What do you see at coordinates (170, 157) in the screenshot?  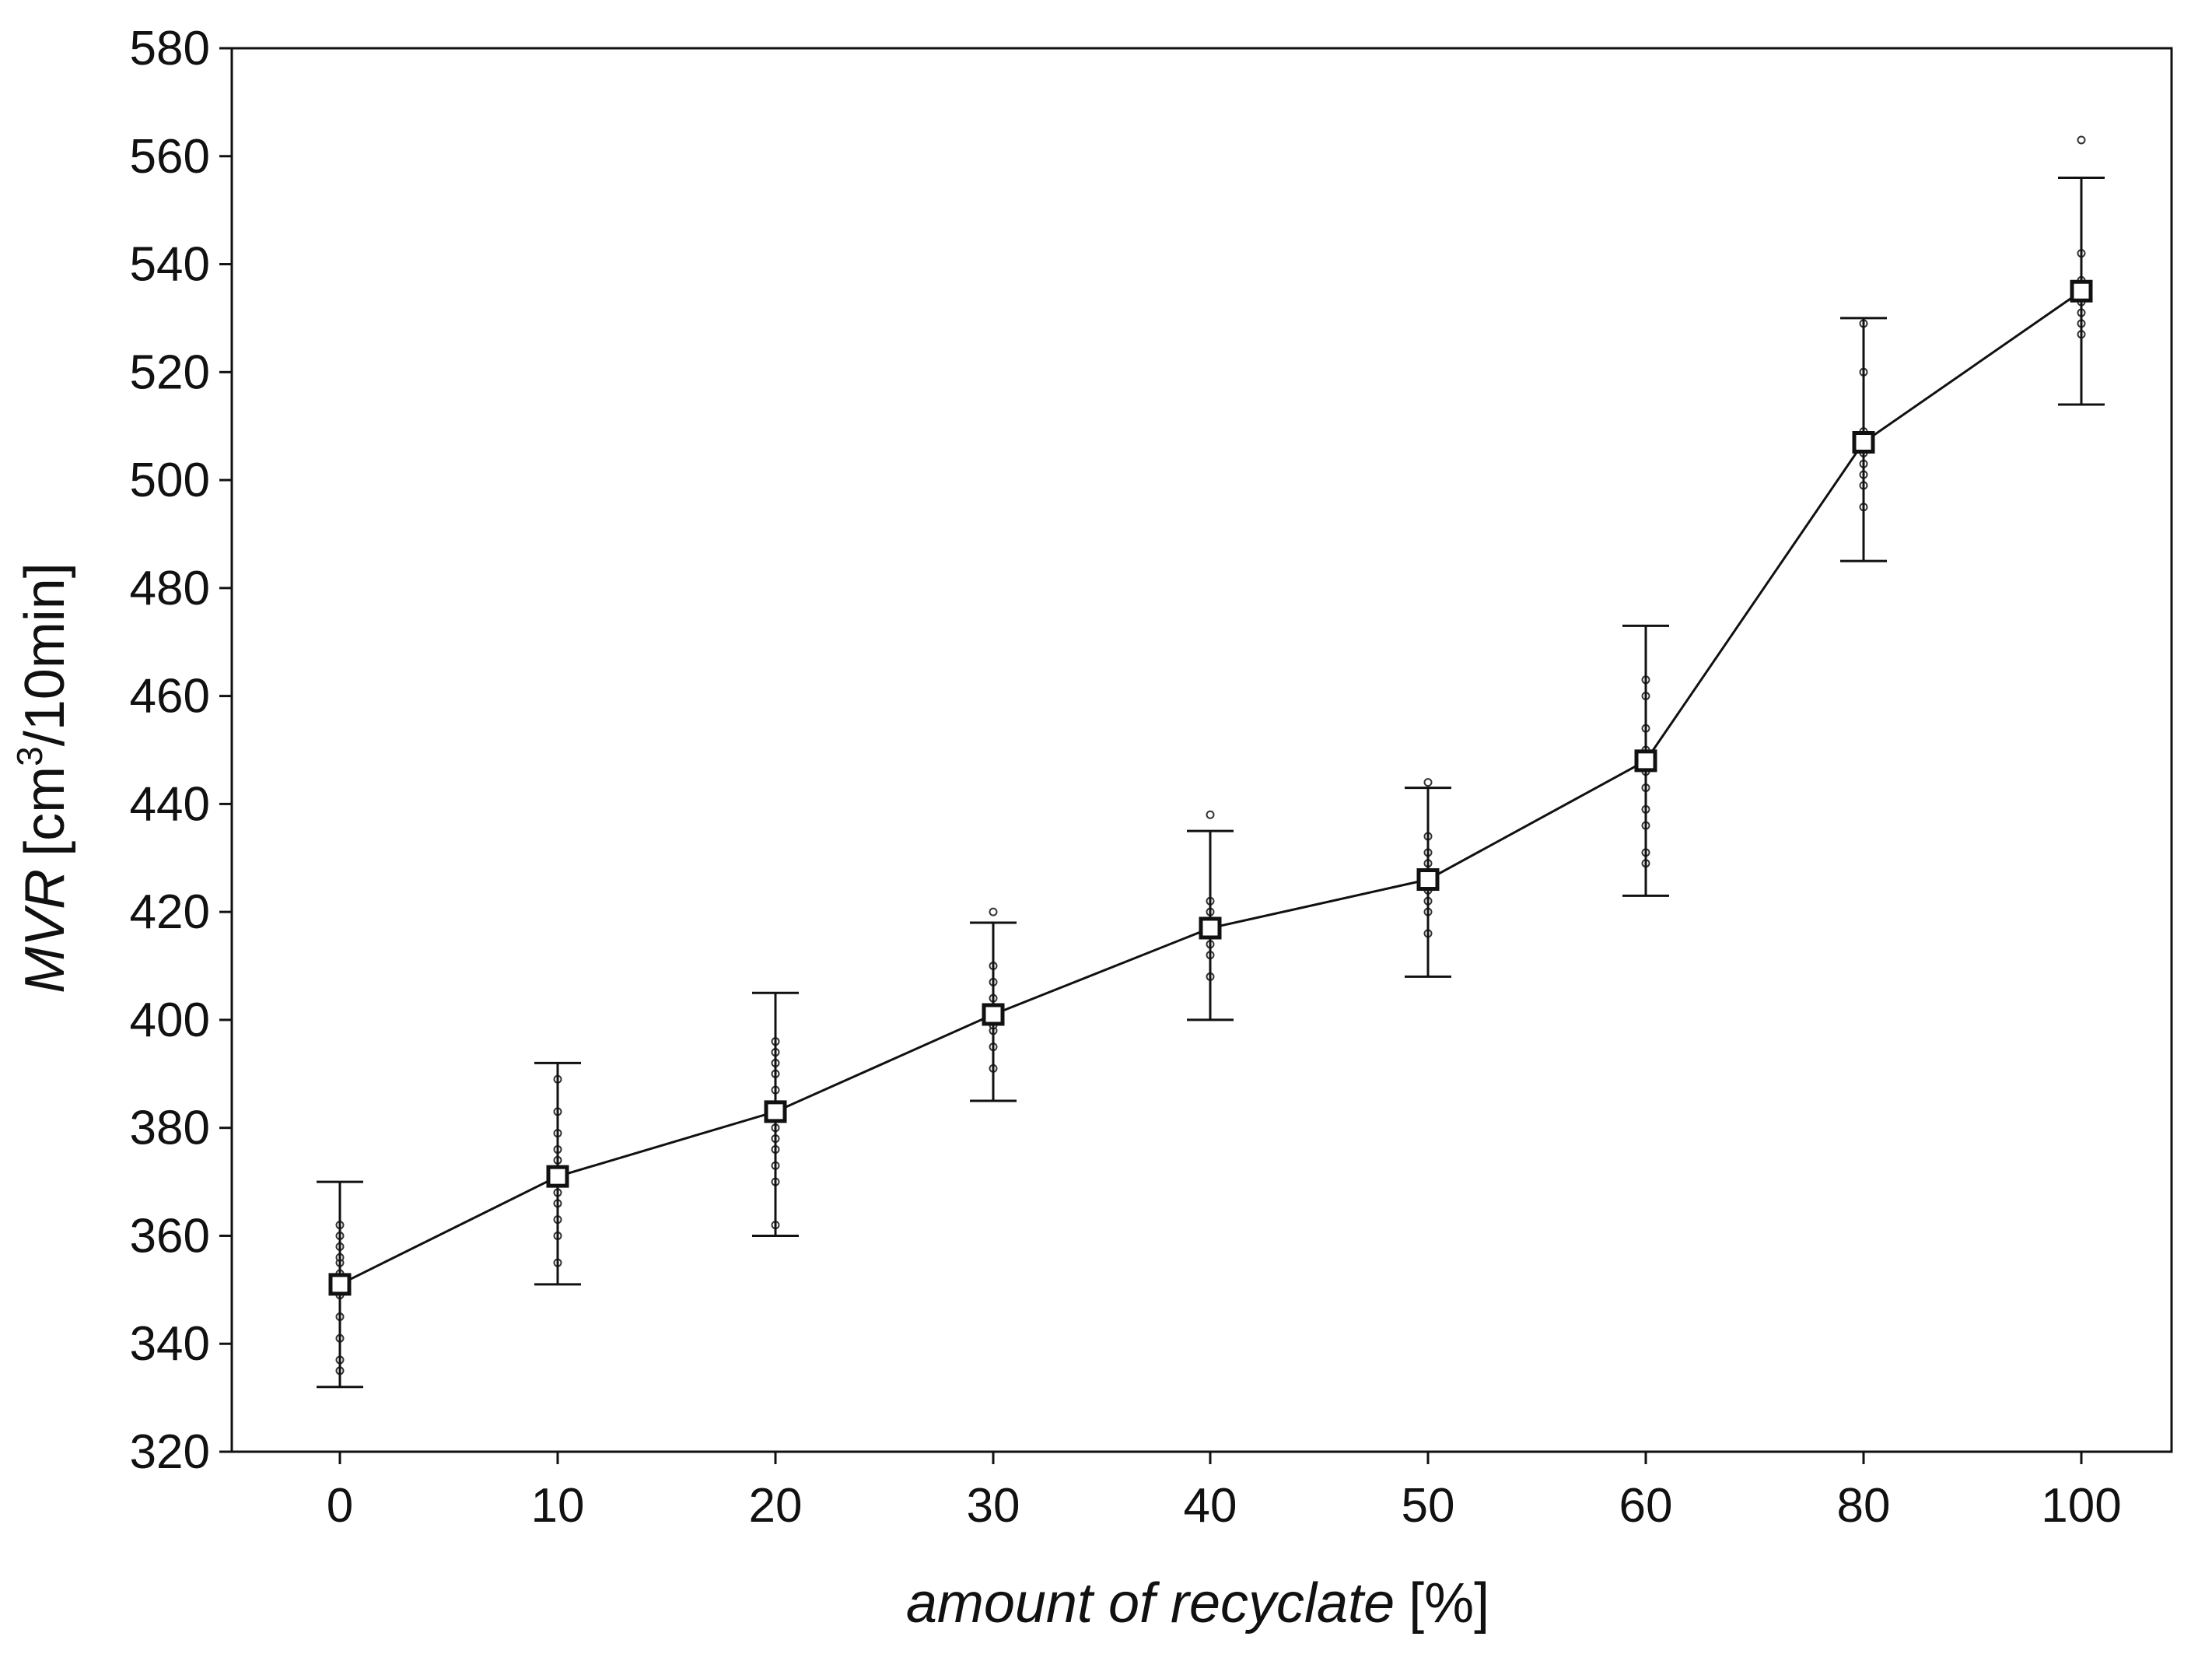 I see `y-tick-label: 560` at bounding box center [170, 157].